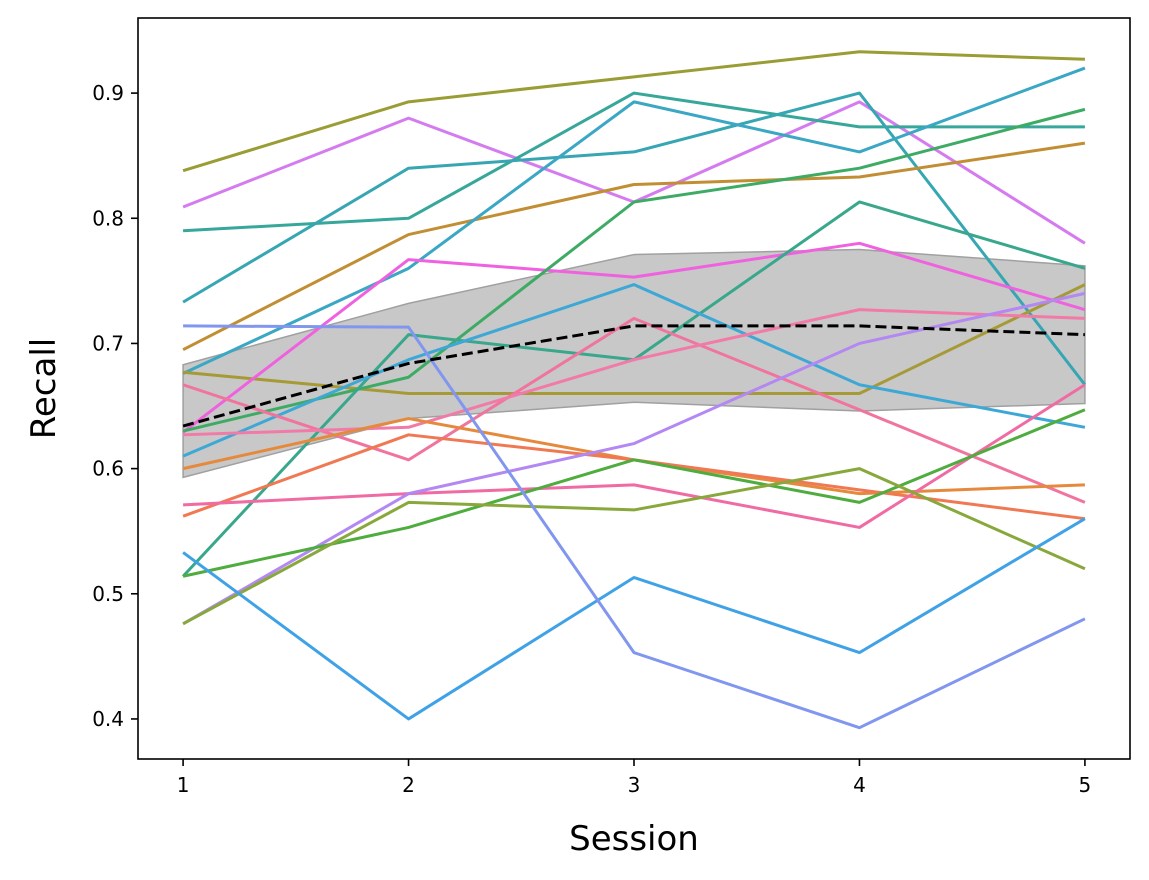 This screenshot has height=880, width=1149. I want to click on x-tick-label: 1, so click(183, 785).